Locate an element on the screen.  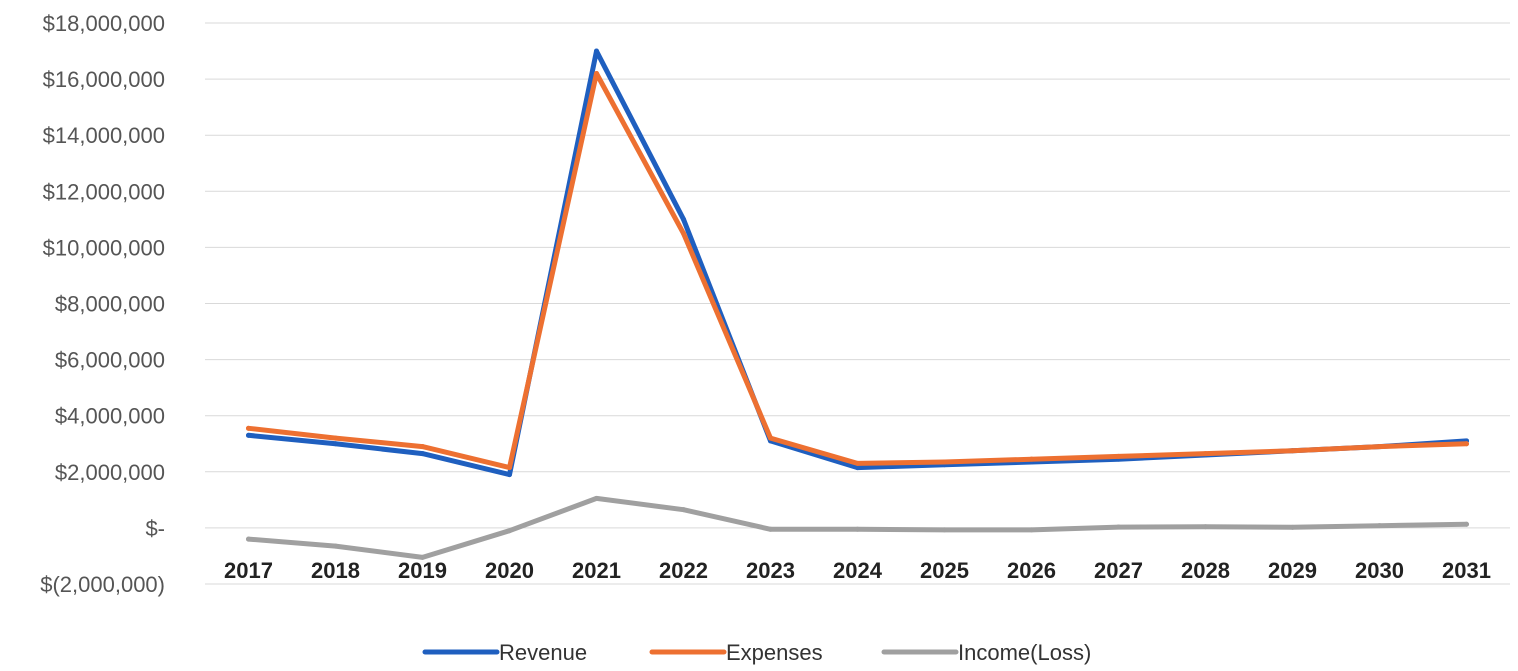
legend-item: Income(Loss) is located at coordinates (986, 652).